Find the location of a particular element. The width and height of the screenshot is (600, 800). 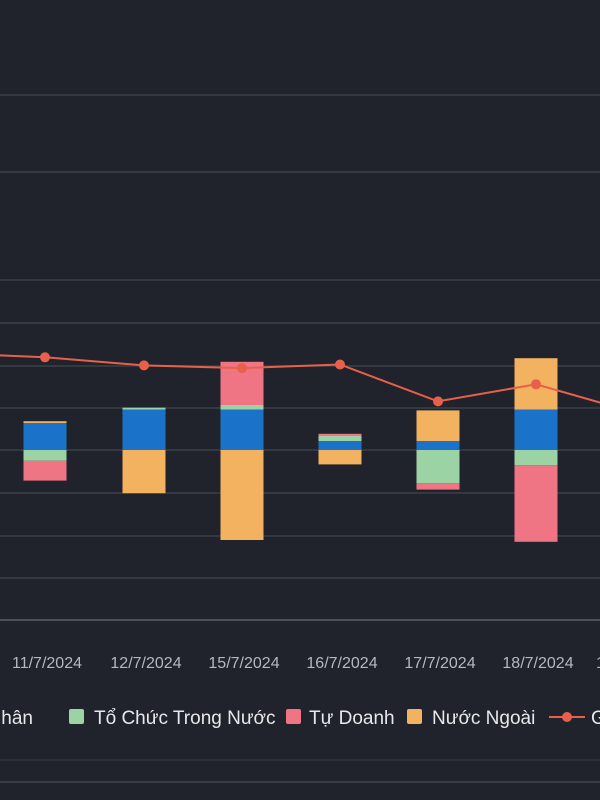

line-path is located at coordinates (300, 379).